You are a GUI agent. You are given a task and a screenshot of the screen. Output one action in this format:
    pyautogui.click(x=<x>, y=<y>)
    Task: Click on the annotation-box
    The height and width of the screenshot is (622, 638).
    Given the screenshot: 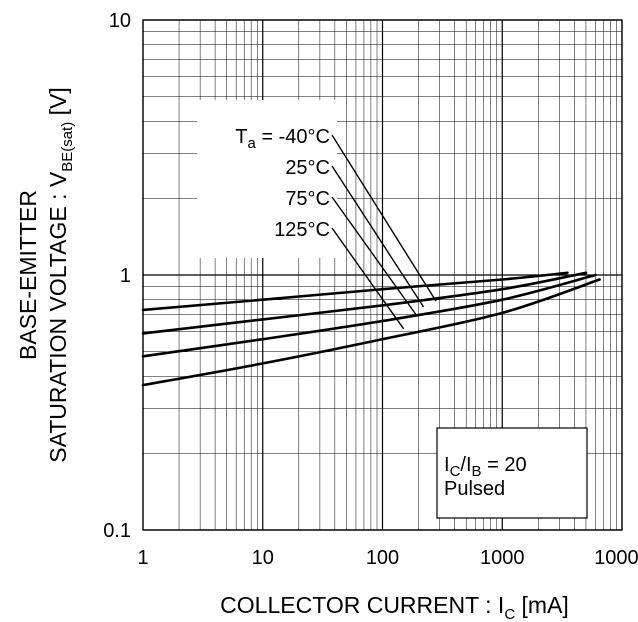 What is the action you would take?
    pyautogui.click(x=512, y=473)
    